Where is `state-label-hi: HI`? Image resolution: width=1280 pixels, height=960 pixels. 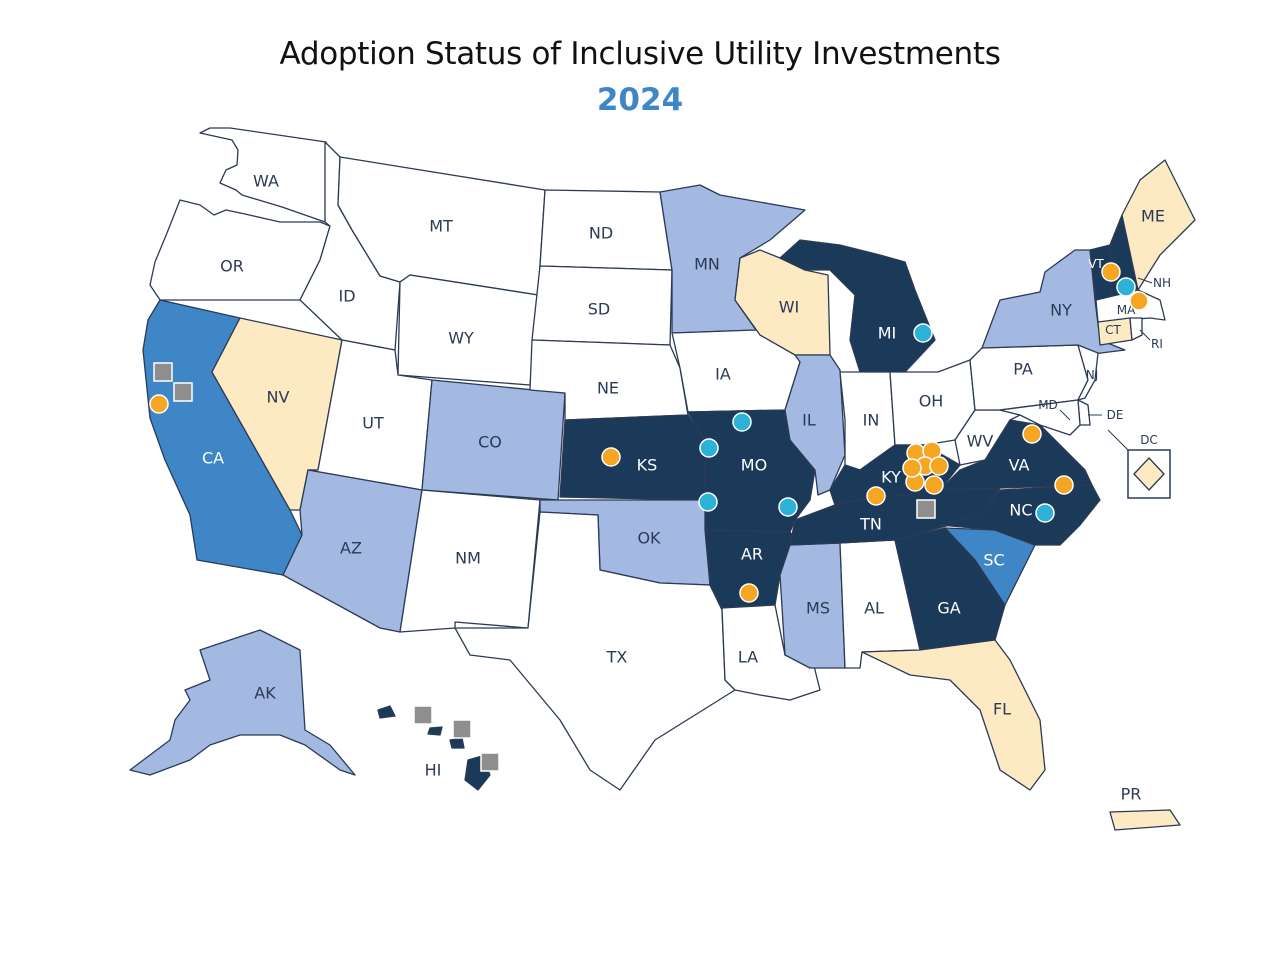 state-label-hi: HI is located at coordinates (433, 770).